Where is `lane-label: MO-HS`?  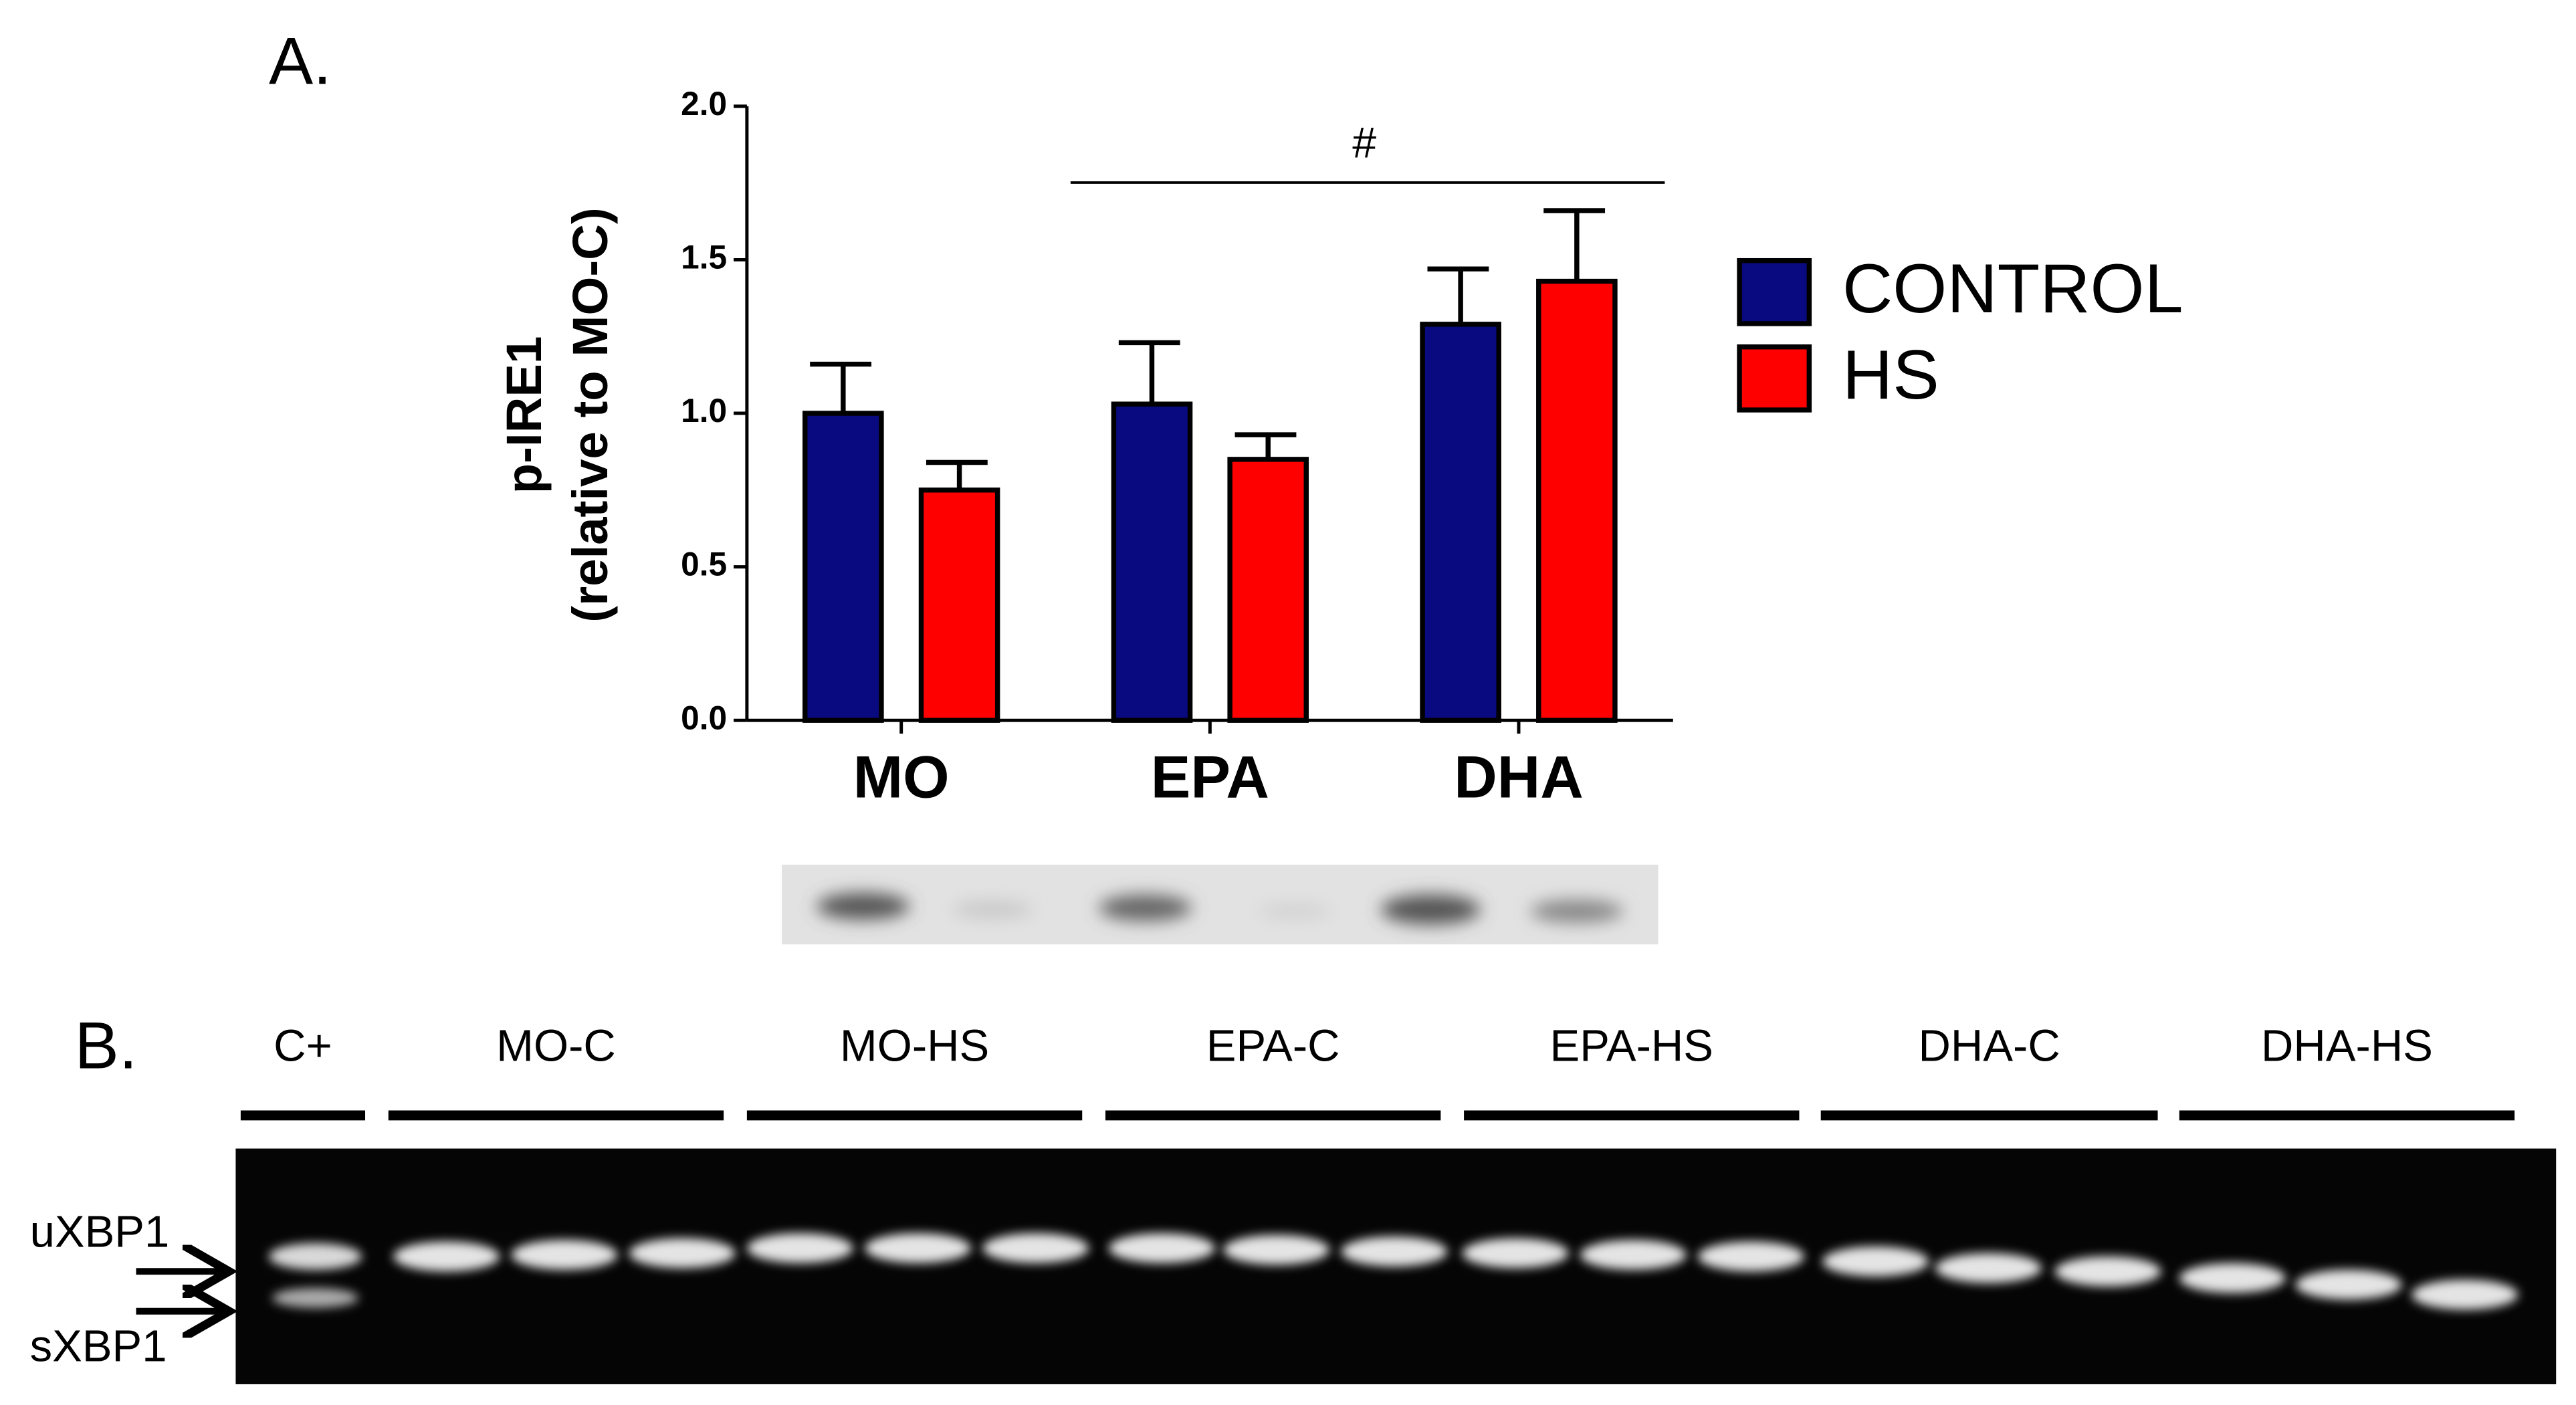
lane-label: MO-HS is located at coordinates (914, 1045).